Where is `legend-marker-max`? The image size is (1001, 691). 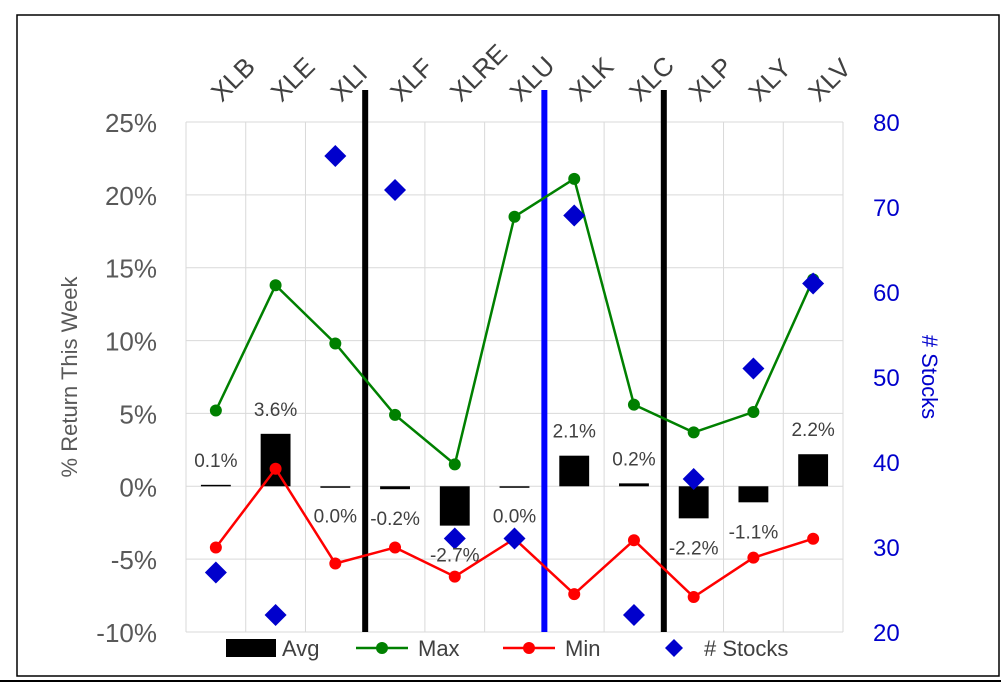 legend-marker-max is located at coordinates (382, 648).